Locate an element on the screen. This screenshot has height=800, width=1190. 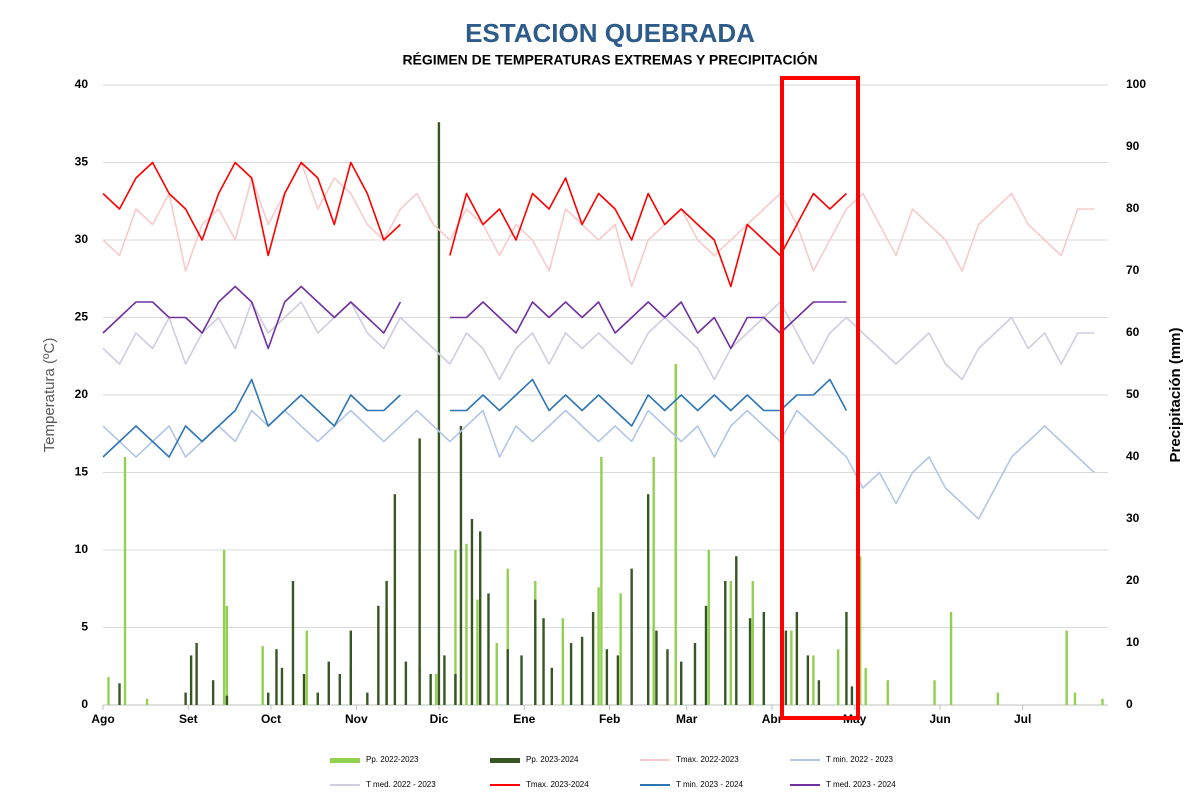
legend-label: T med. 2022 - 2023 is located at coordinates (401, 784).